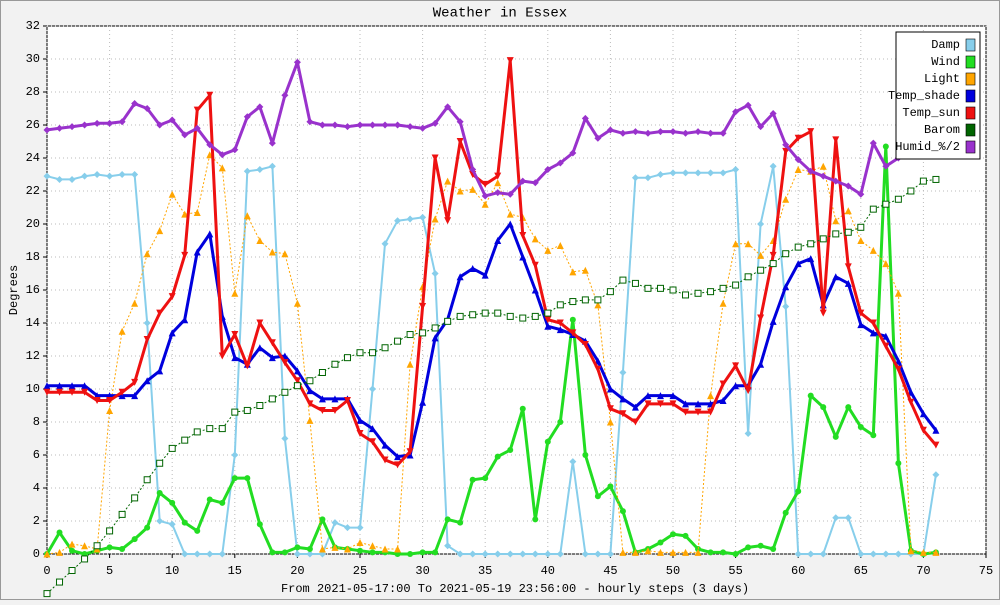 The height and width of the screenshot is (605, 1000). What do you see at coordinates (927, 147) in the screenshot?
I see `legend-label: Humid_%/2` at bounding box center [927, 147].